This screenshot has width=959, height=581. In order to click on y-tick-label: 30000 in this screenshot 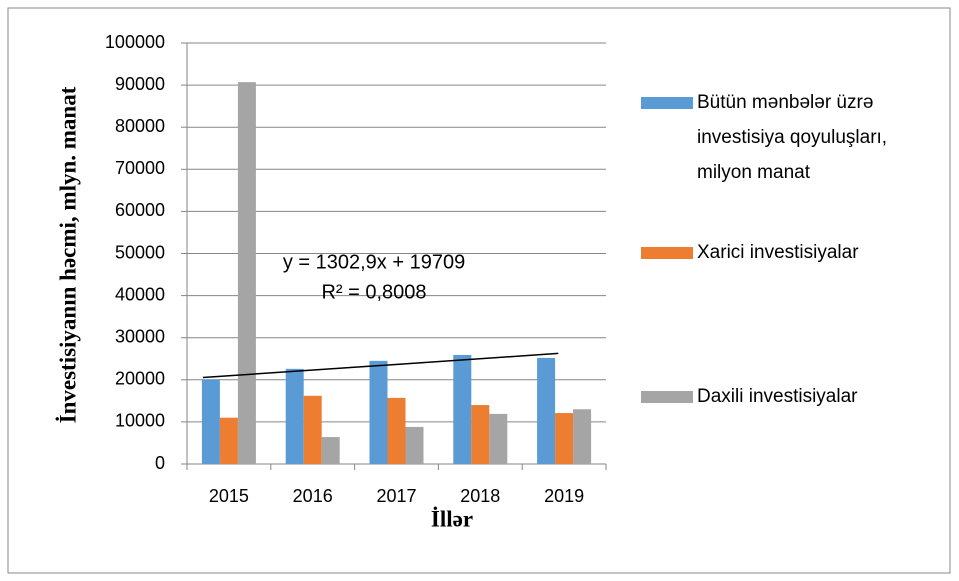, I will do `click(140, 336)`.